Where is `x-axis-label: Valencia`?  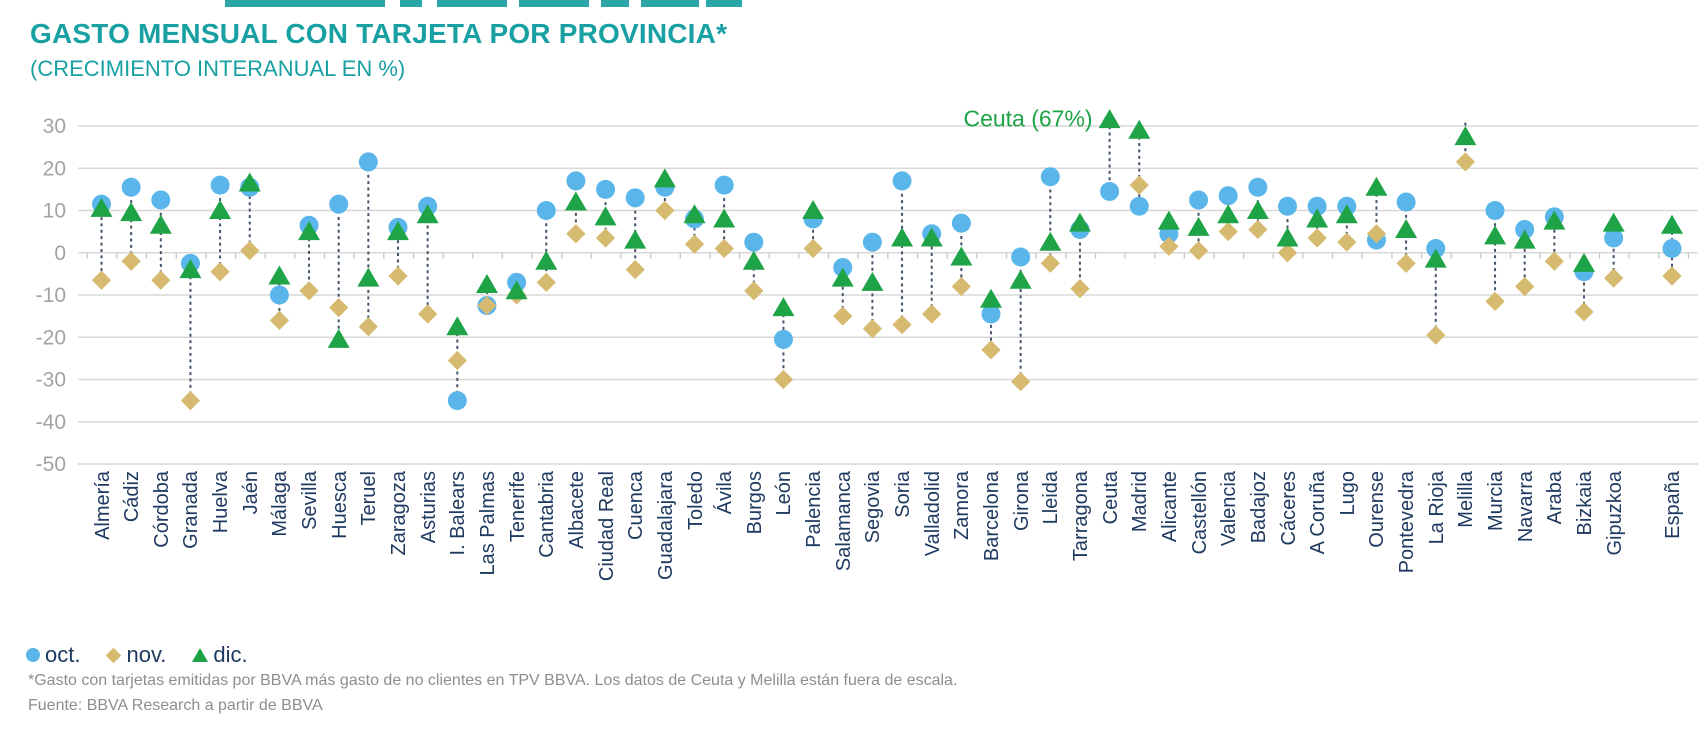 x-axis-label: Valencia is located at coordinates (1229, 509).